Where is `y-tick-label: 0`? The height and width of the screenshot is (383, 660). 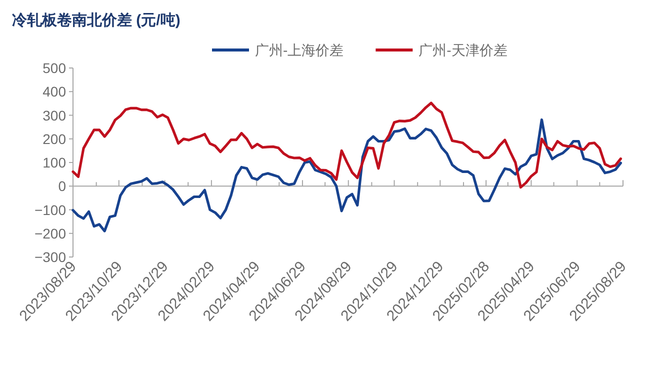
y-tick-label: 0 is located at coordinates (62, 186).